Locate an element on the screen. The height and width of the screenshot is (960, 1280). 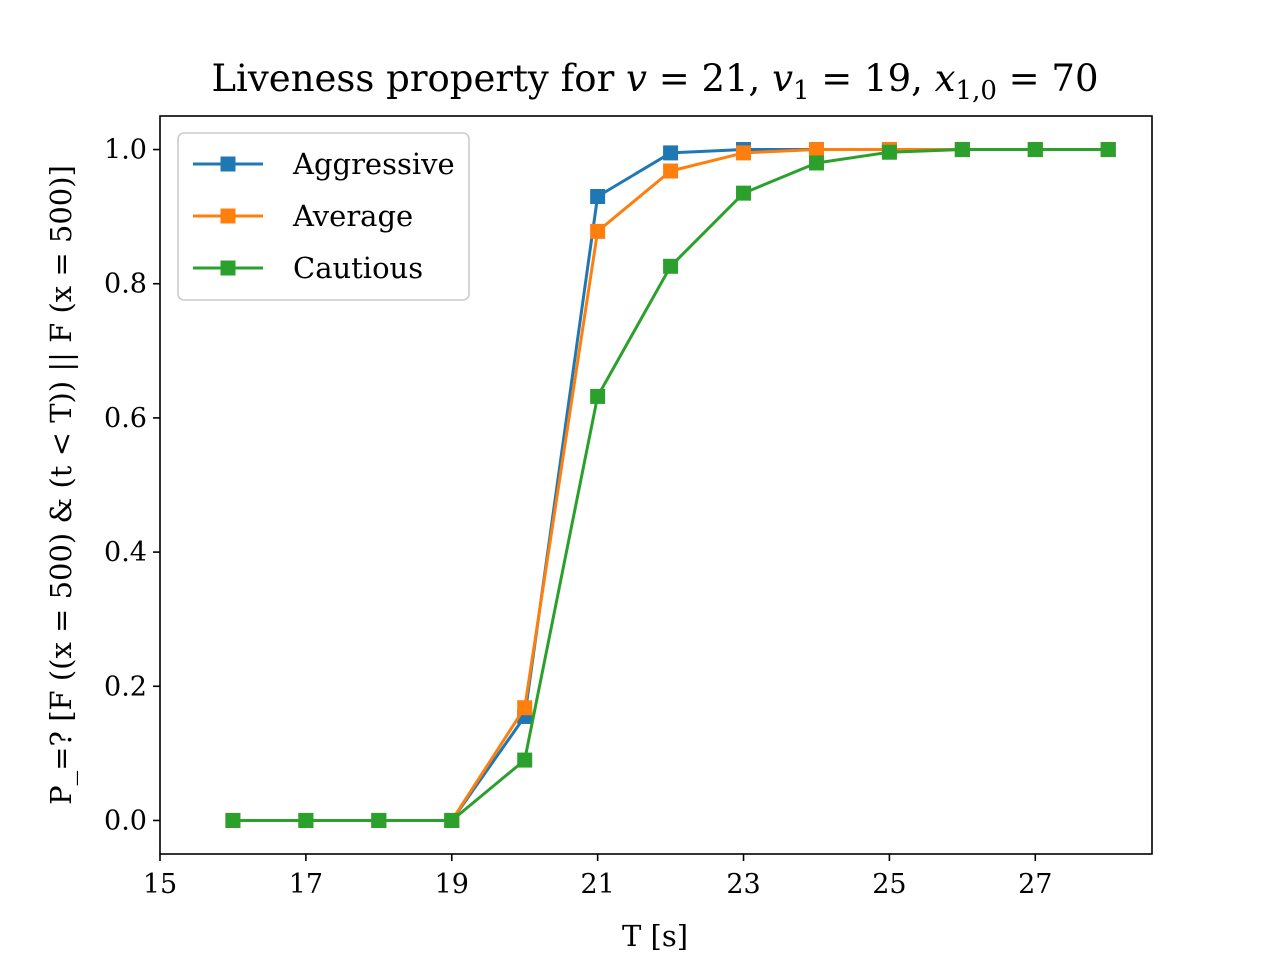
title-eq-v: = 21, is located at coordinates (709, 78).